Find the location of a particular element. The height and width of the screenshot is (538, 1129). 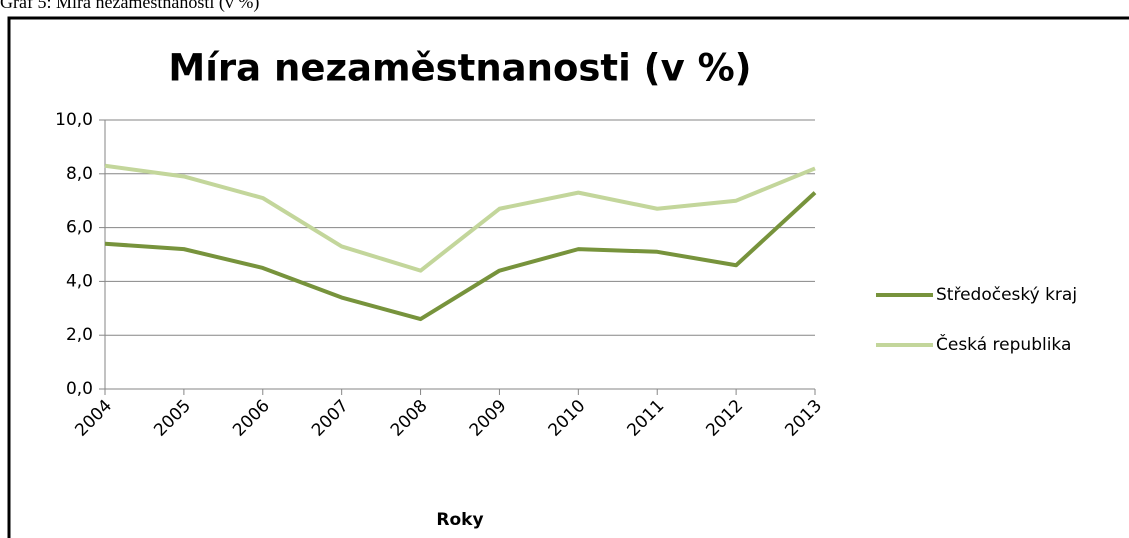

line is located at coordinates (460, 218).